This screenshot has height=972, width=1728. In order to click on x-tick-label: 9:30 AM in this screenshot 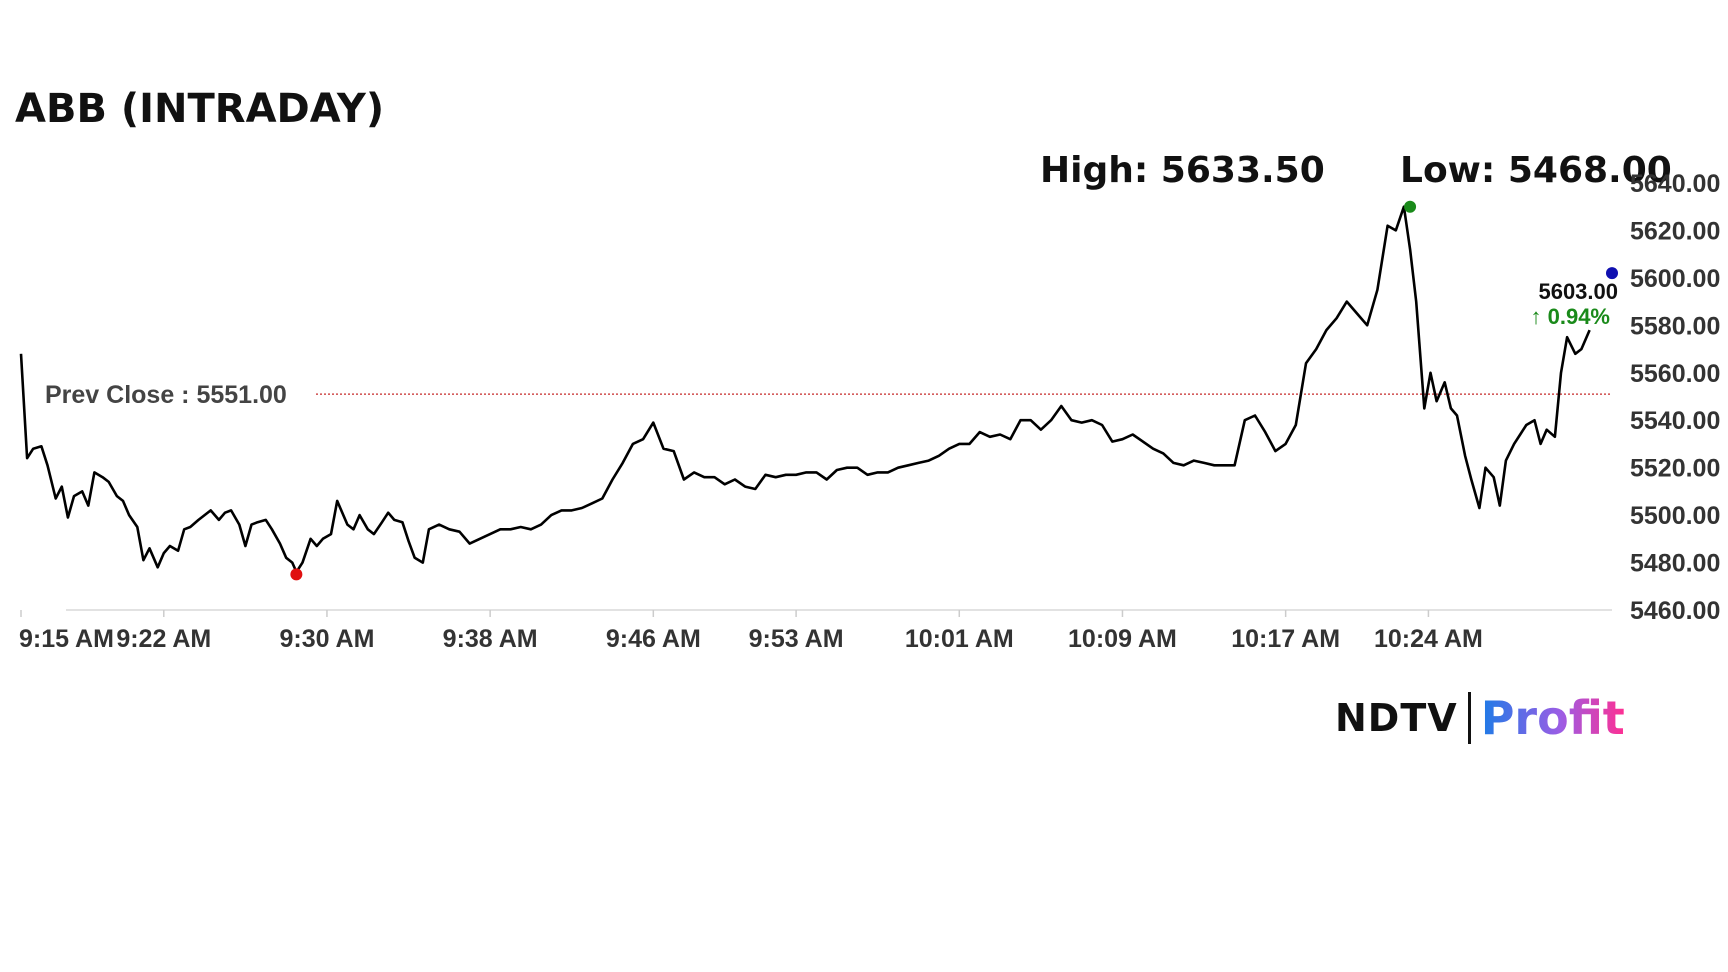, I will do `click(326, 639)`.